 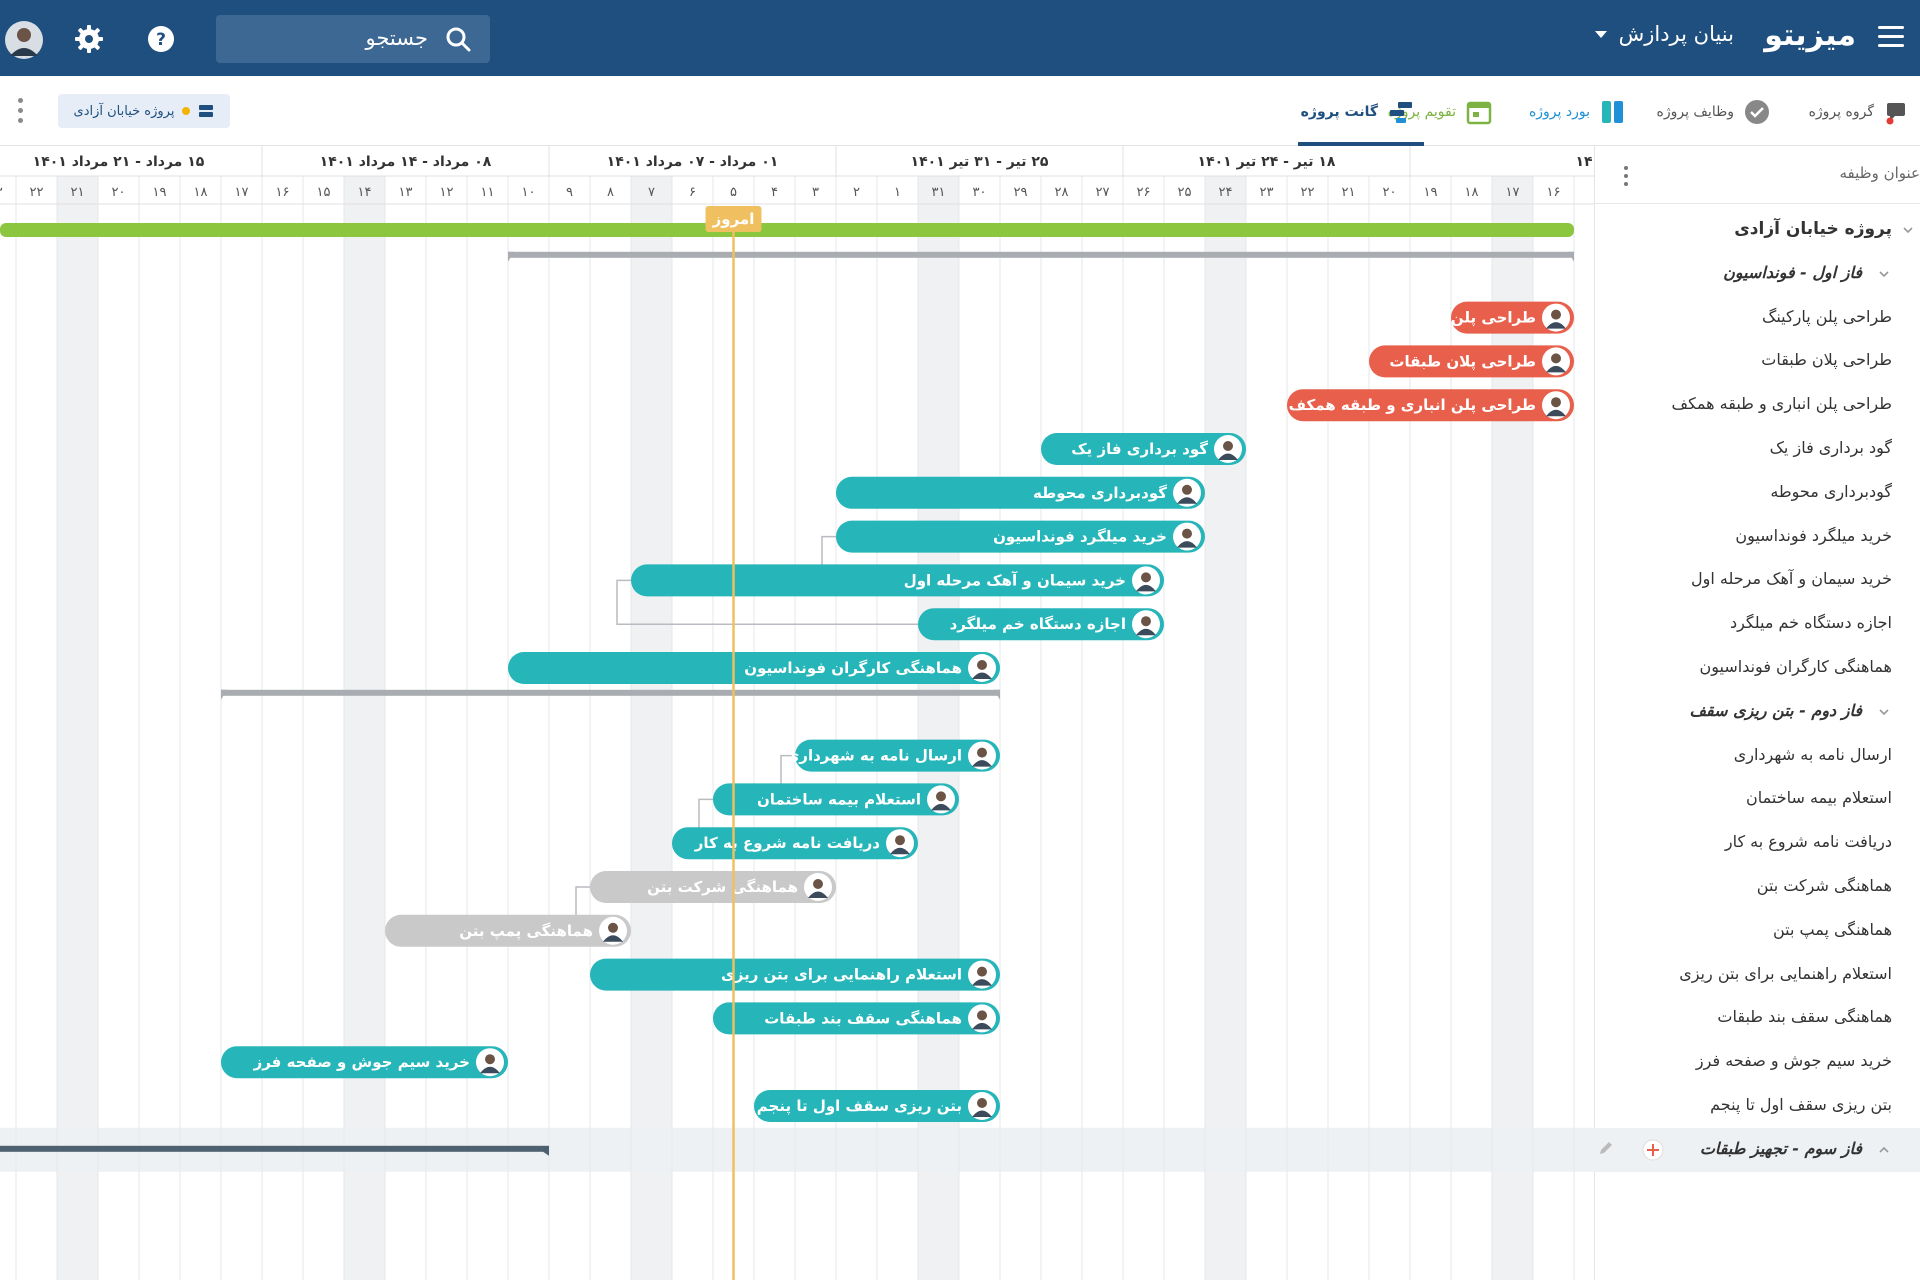 I want to click on day-tick-label: ۸, so click(x=610, y=192).